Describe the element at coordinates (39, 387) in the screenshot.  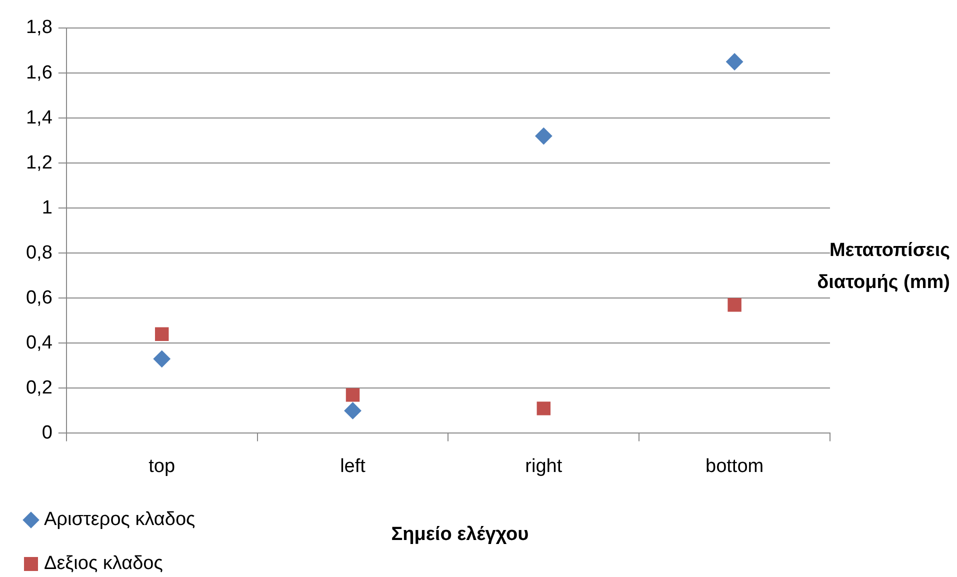
I see `y-tick-label: 0,2` at that location.